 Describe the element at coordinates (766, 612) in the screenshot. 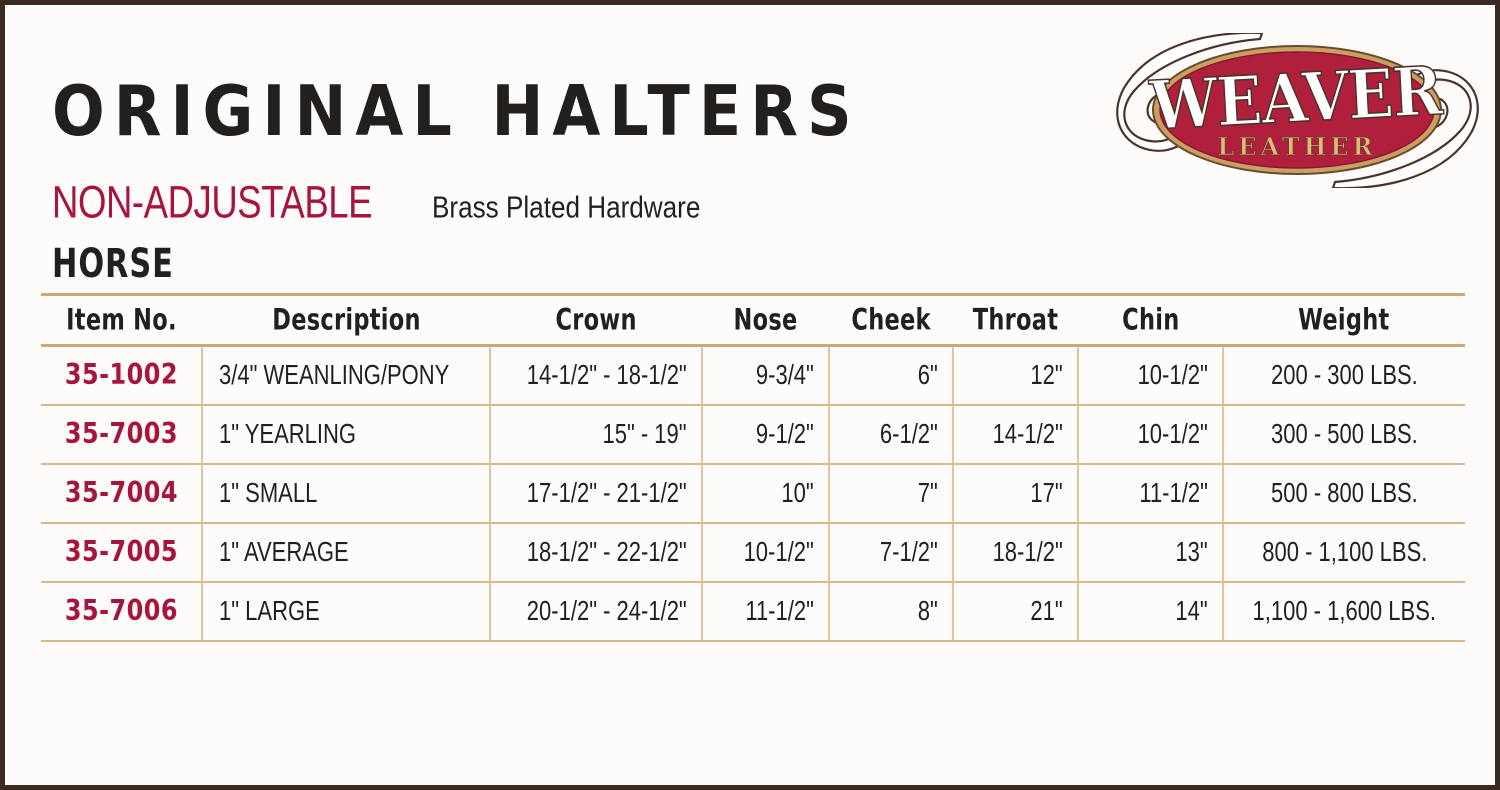

I see `cell-nose: 11-1/2"` at that location.